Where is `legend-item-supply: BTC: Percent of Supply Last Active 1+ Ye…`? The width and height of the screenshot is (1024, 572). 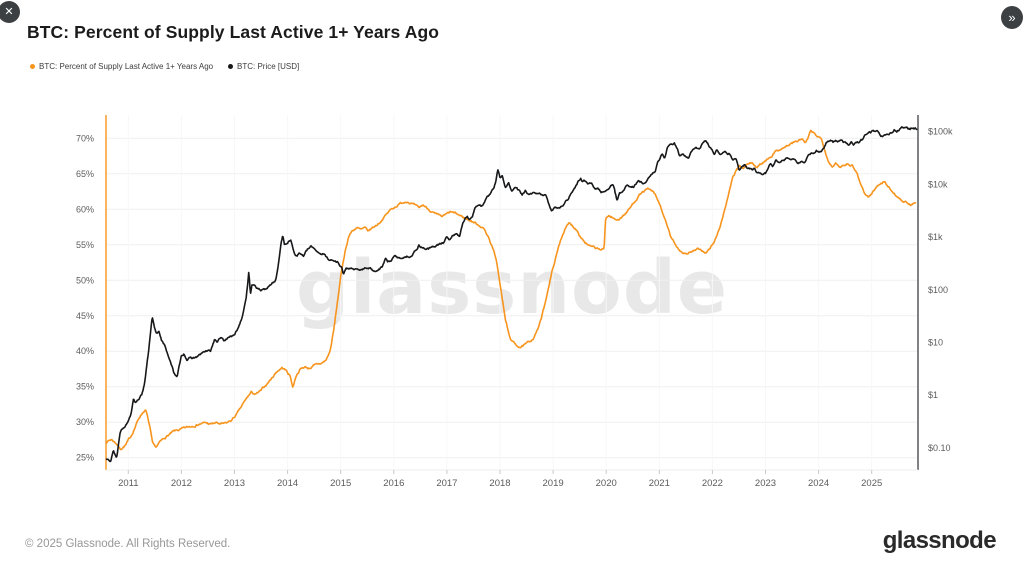 legend-item-supply: BTC: Percent of Supply Last Active 1+ Ye… is located at coordinates (121, 66).